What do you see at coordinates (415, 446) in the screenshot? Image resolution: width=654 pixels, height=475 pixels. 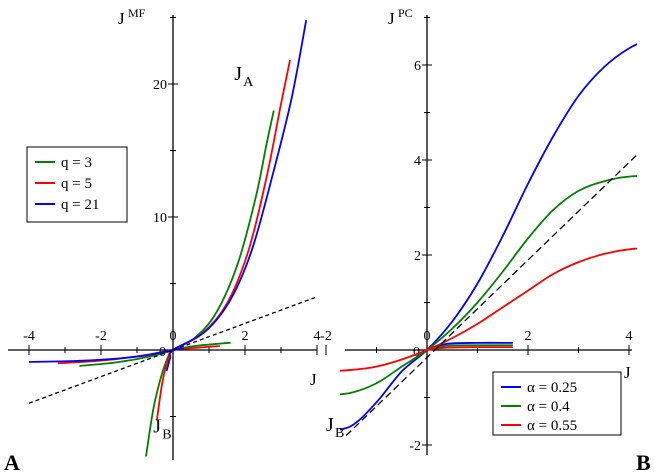 I see `y-tick-label: -2` at bounding box center [415, 446].